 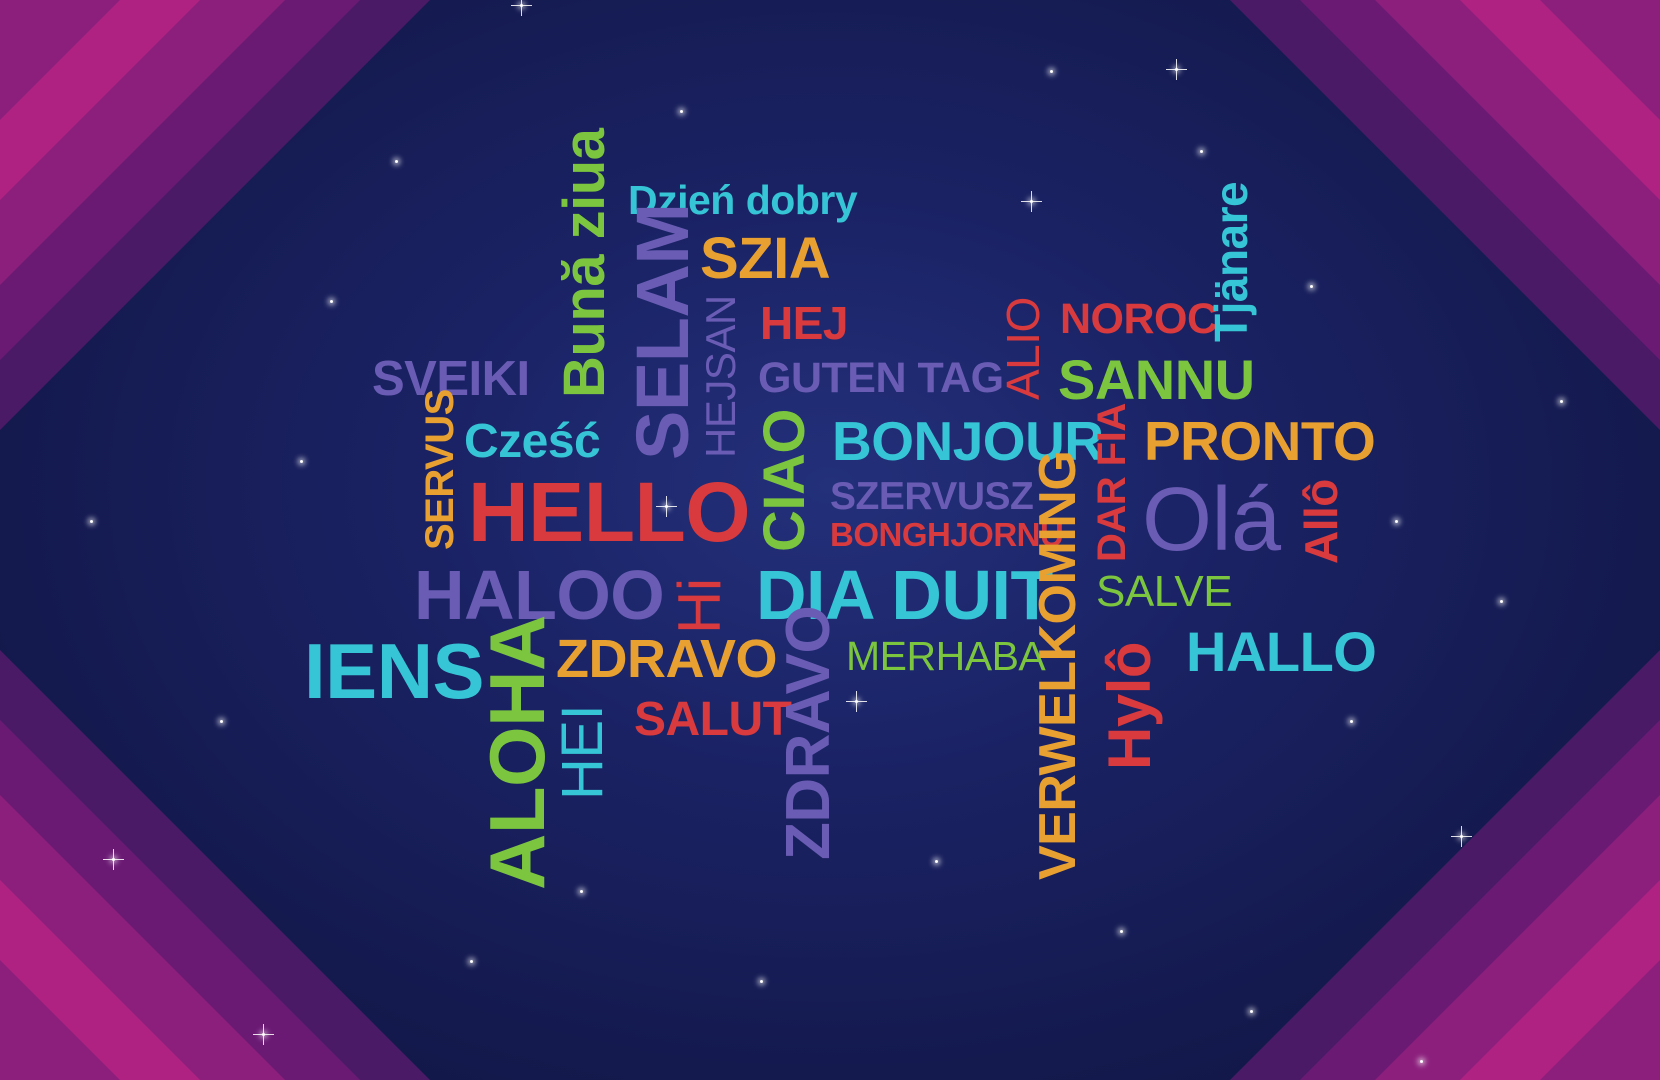 What do you see at coordinates (713, 719) in the screenshot?
I see `word-salut: SALUT` at bounding box center [713, 719].